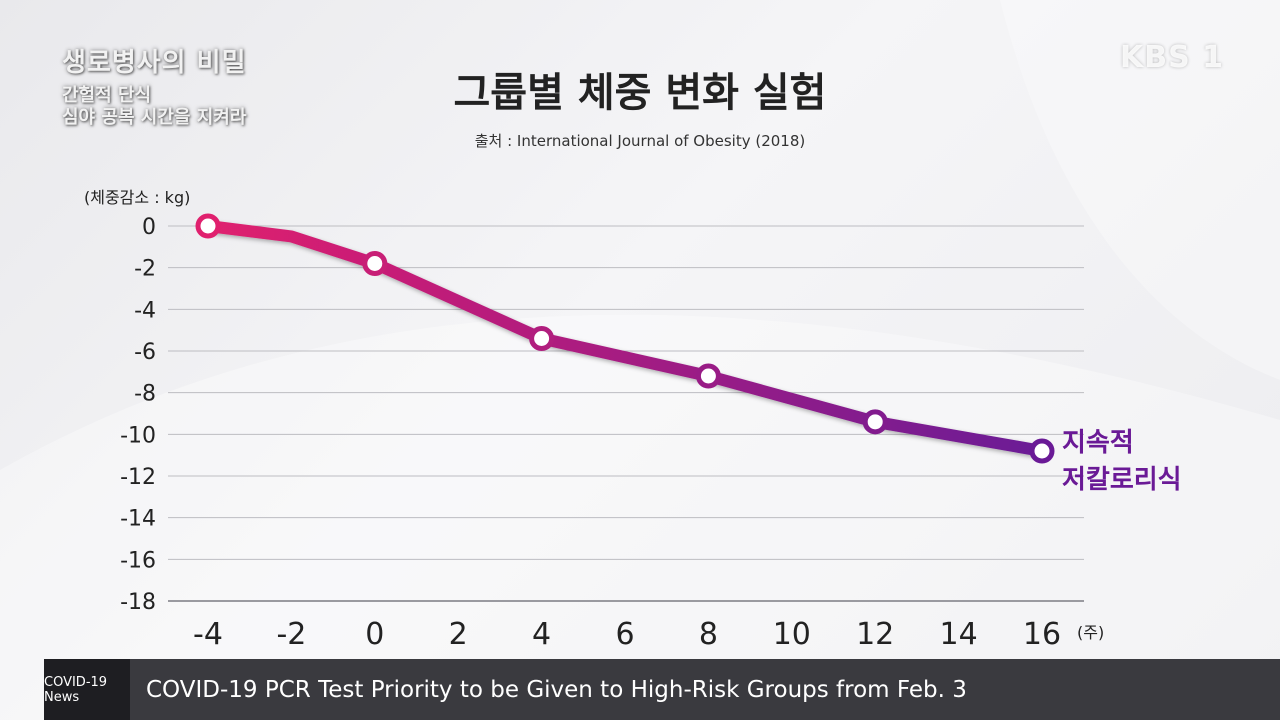  I want to click on x-tick-label: 2, so click(458, 634).